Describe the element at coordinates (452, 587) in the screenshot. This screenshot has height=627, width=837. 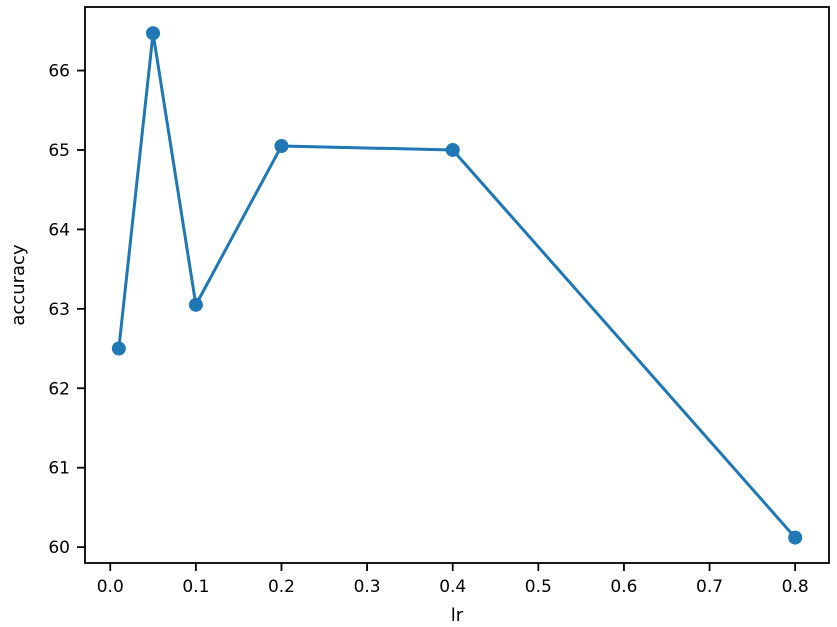
I see `x-tick-label: 0.4` at that location.